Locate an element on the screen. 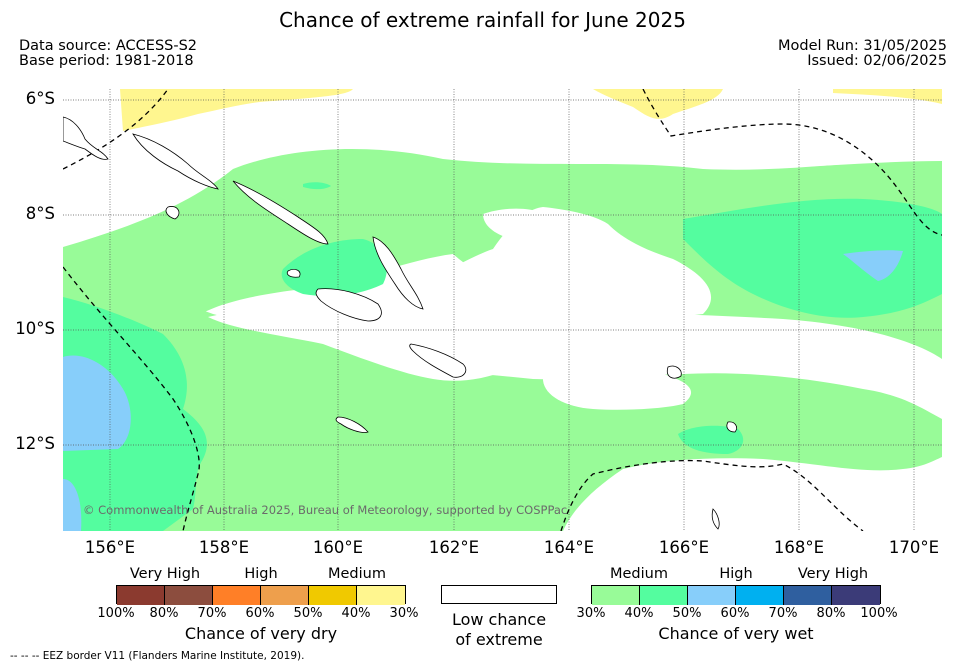  eez-border-png-solomons is located at coordinates (116, 129).